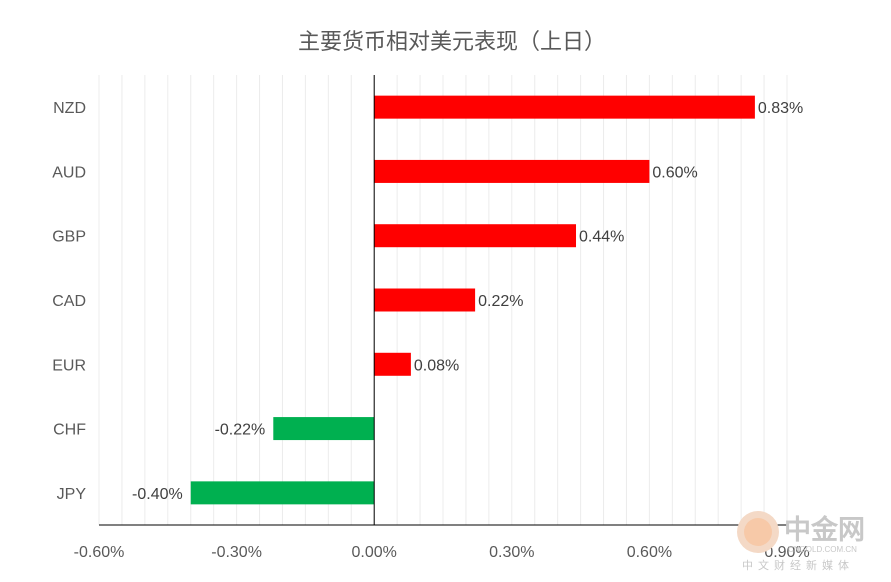  Describe the element at coordinates (649, 552) in the screenshot. I see `x-tick-label: 0.60%` at that location.